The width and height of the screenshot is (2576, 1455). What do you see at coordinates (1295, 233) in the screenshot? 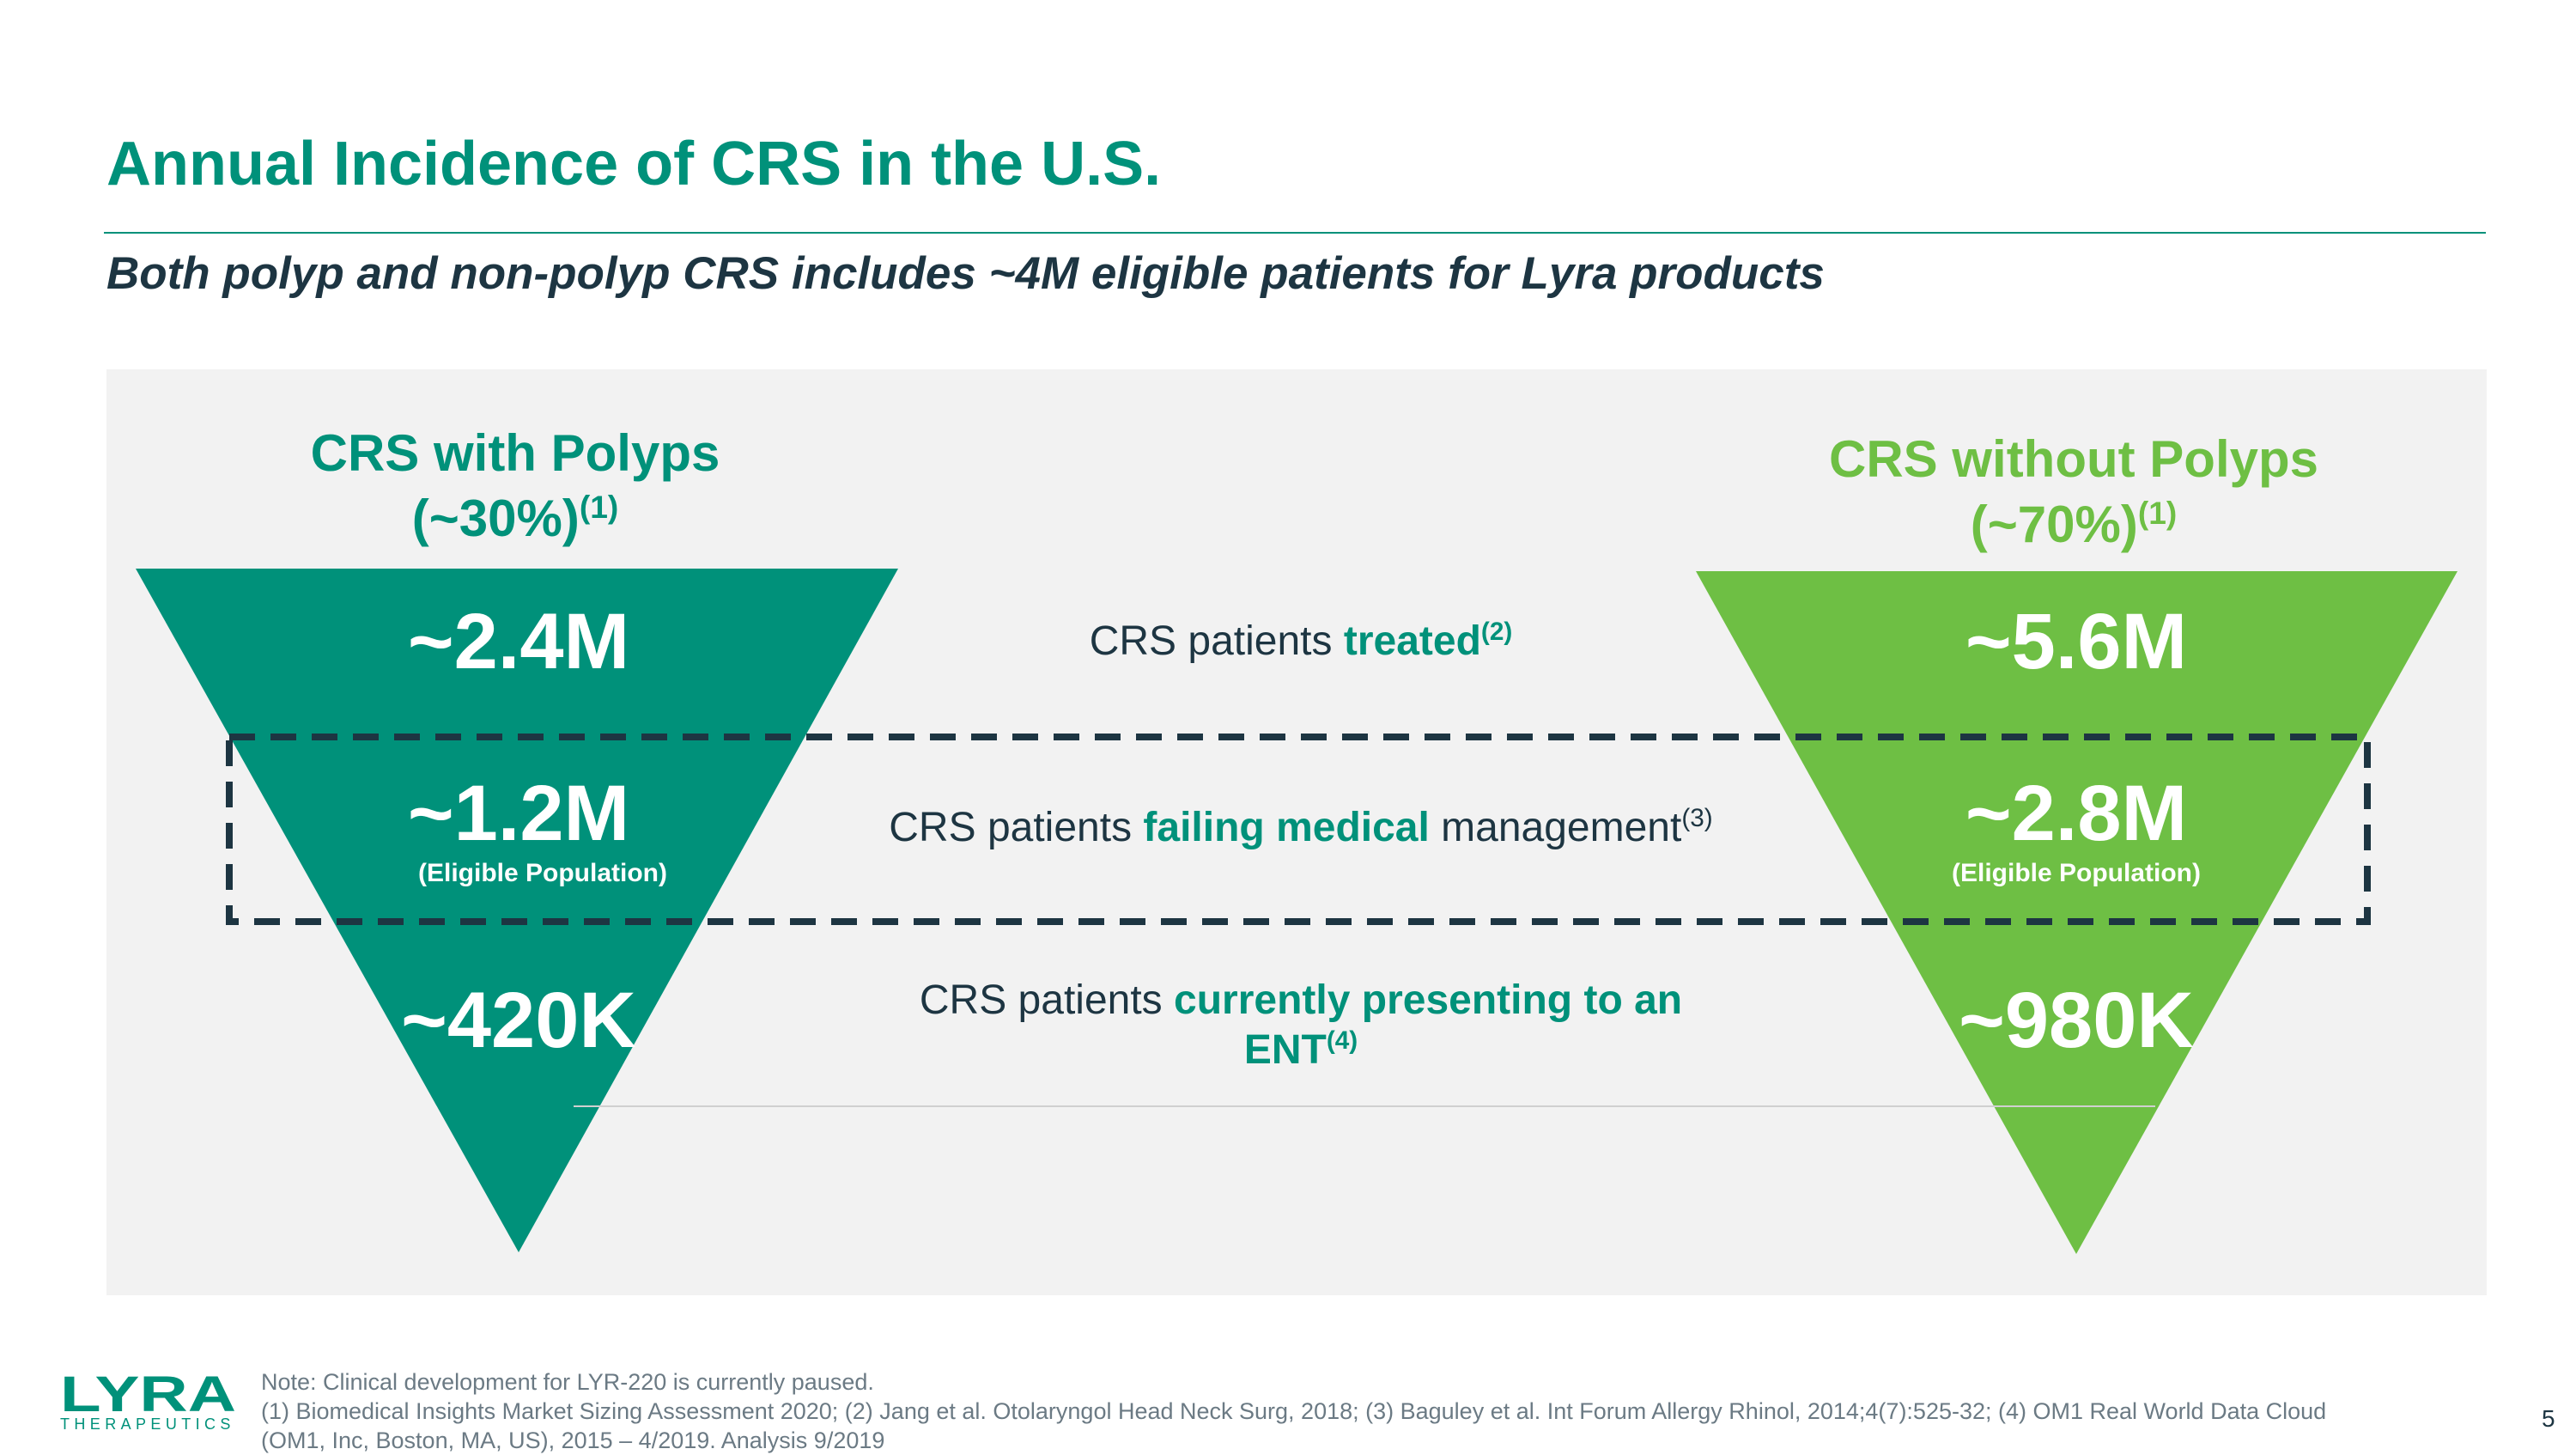
I see `title-divider` at bounding box center [1295, 233].